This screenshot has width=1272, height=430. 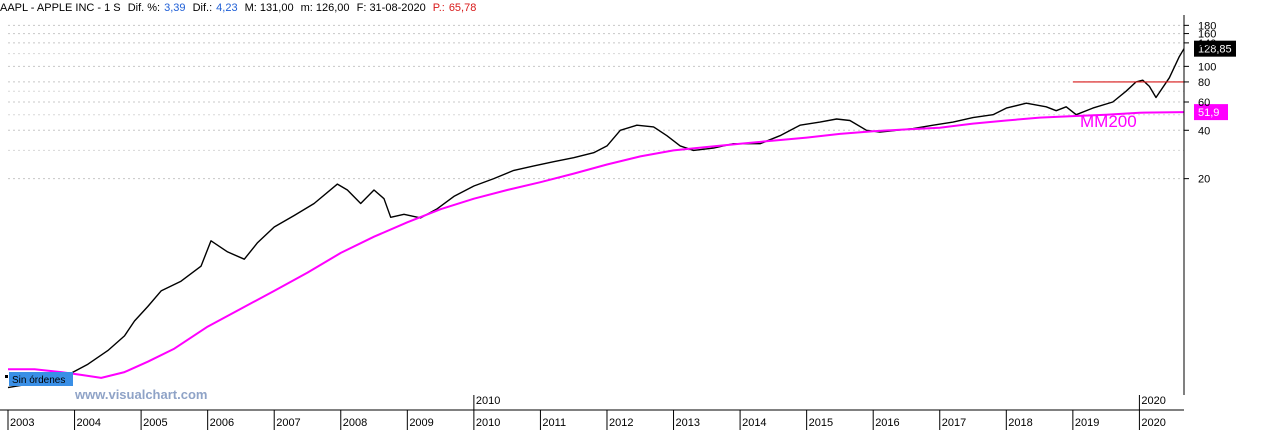 What do you see at coordinates (1154, 85) in the screenshot?
I see `overlay-layer: 128,85 51,9 MM200` at bounding box center [1154, 85].